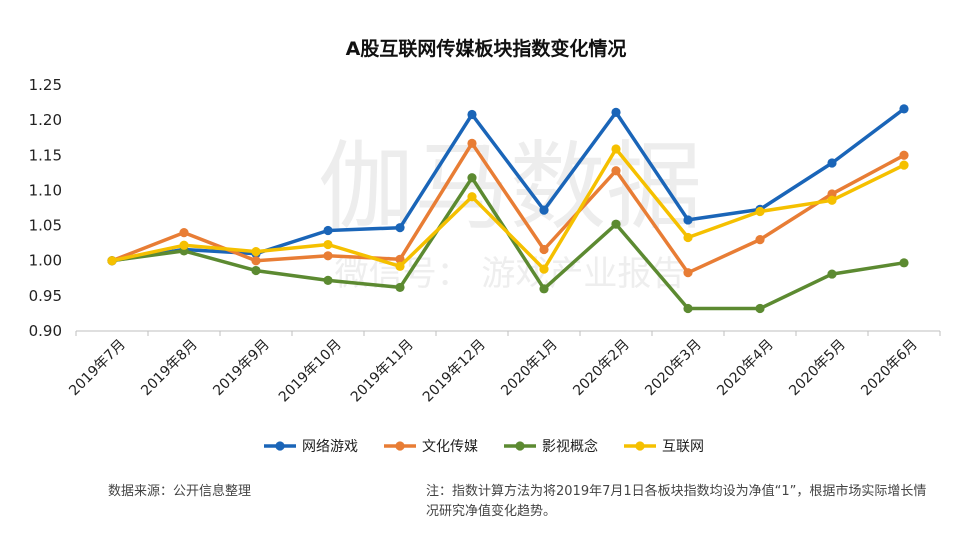 The height and width of the screenshot is (539, 960). I want to click on y-tick-label: 0.95, so click(45, 296).